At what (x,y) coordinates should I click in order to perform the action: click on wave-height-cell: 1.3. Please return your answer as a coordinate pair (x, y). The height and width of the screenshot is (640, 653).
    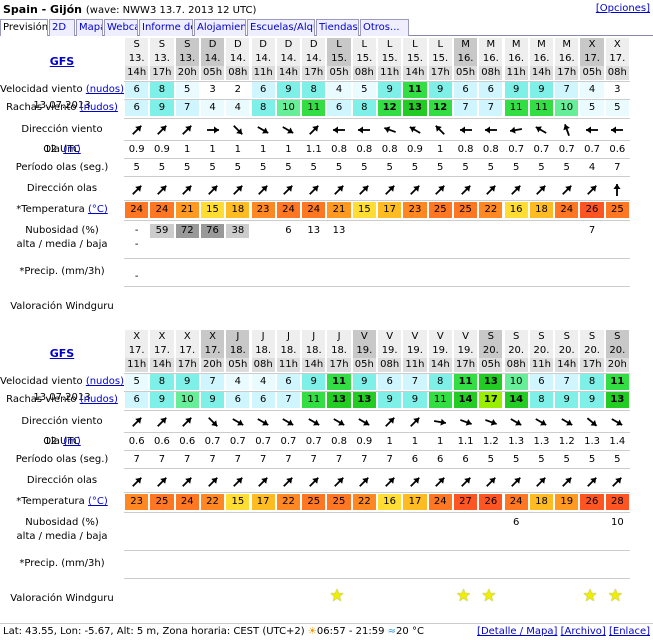
    Looking at the image, I should click on (516, 441).